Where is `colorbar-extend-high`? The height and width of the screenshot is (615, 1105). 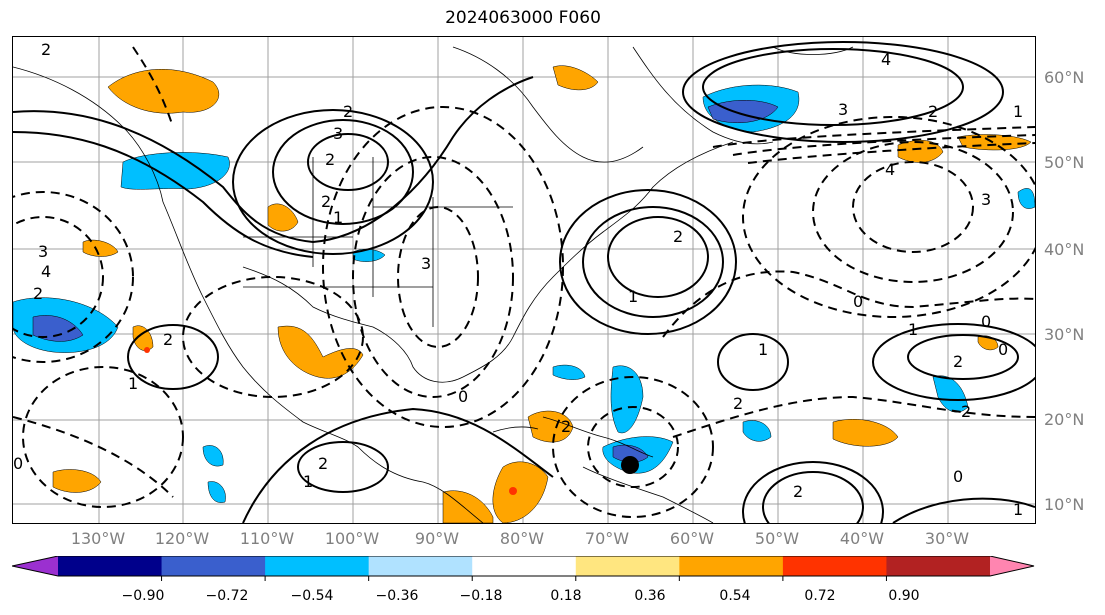
colorbar-extend-high is located at coordinates (1012, 566).